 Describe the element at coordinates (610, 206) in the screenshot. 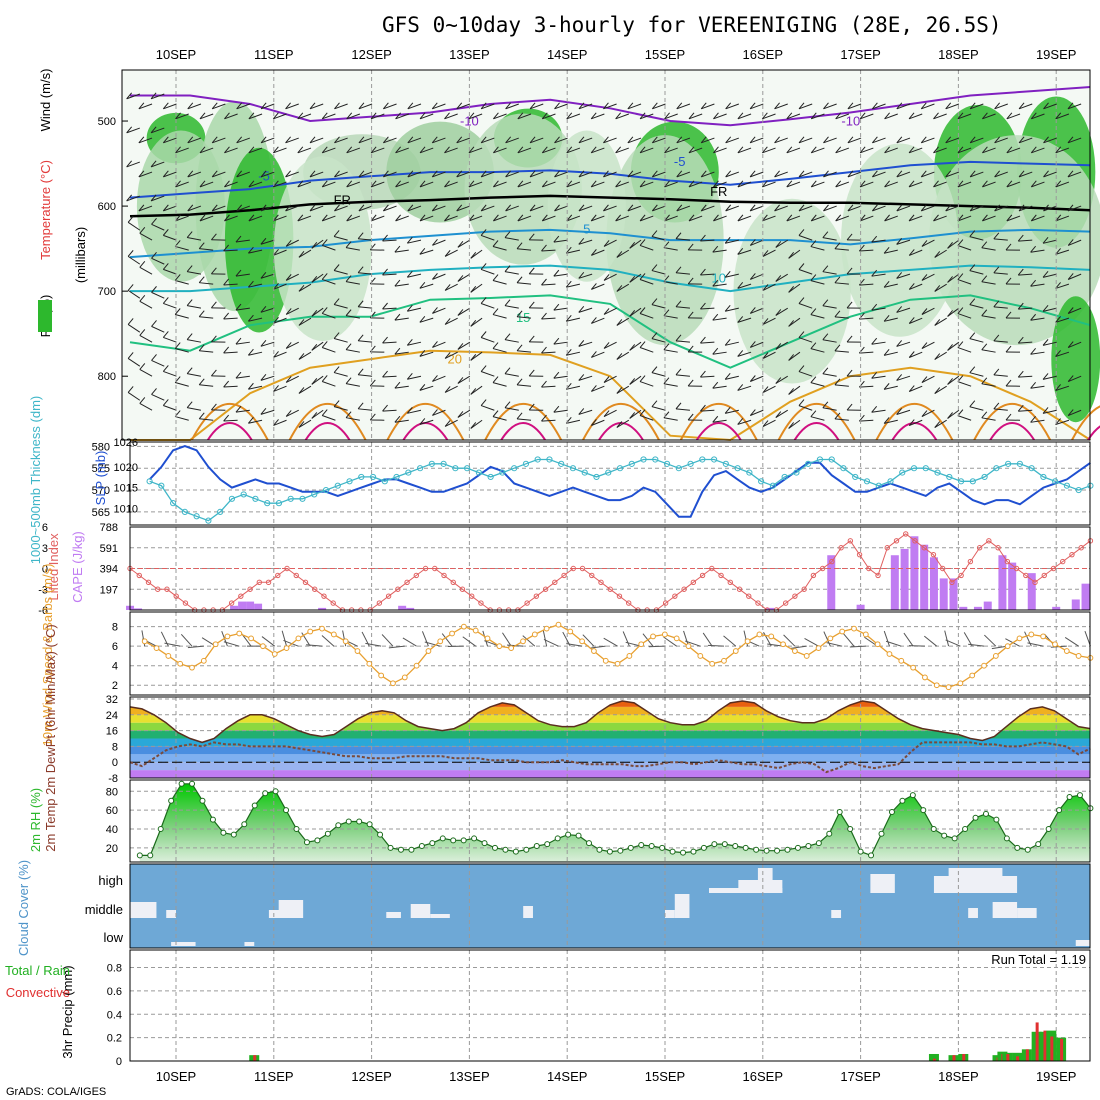

I see `isotherm-FR` at that location.